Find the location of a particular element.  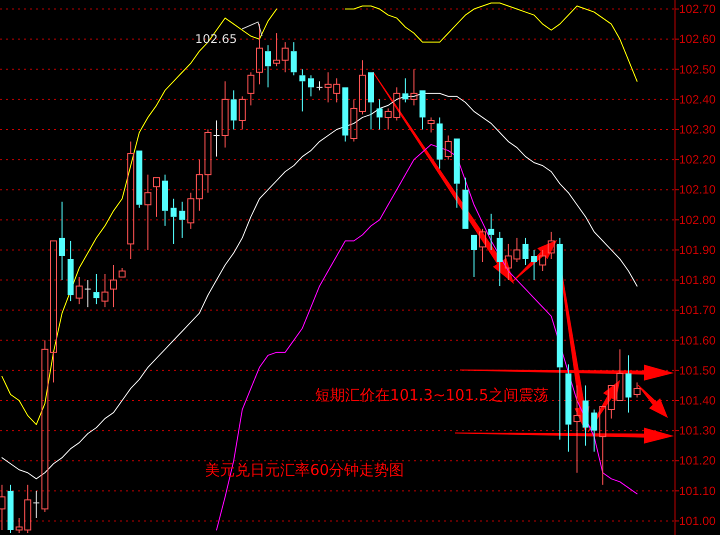

y-tick-label: 101.70 is located at coordinates (697, 310).